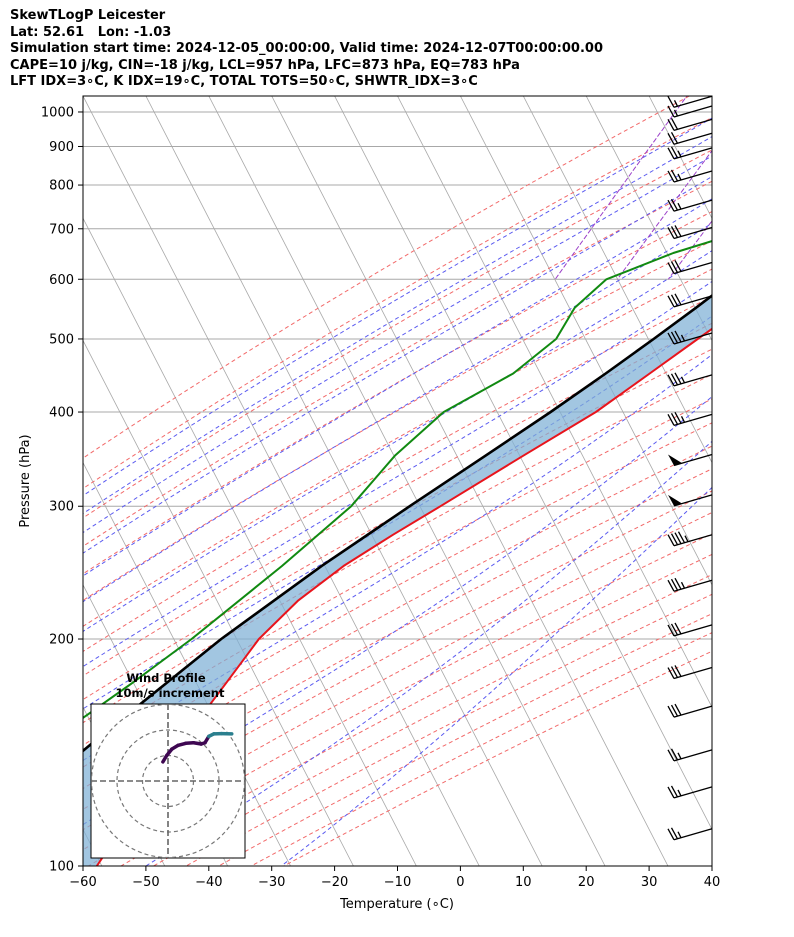 The height and width of the screenshot is (937, 794). Describe the element at coordinates (91, 32) in the screenshot. I see `location-coordinates: Lat: 52.61 Lon: -1.03` at that location.